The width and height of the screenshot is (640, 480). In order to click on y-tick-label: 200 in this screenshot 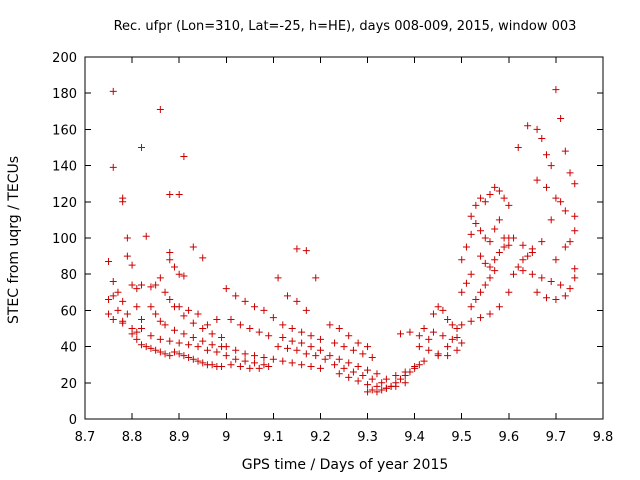, I will do `click(64, 58)`.